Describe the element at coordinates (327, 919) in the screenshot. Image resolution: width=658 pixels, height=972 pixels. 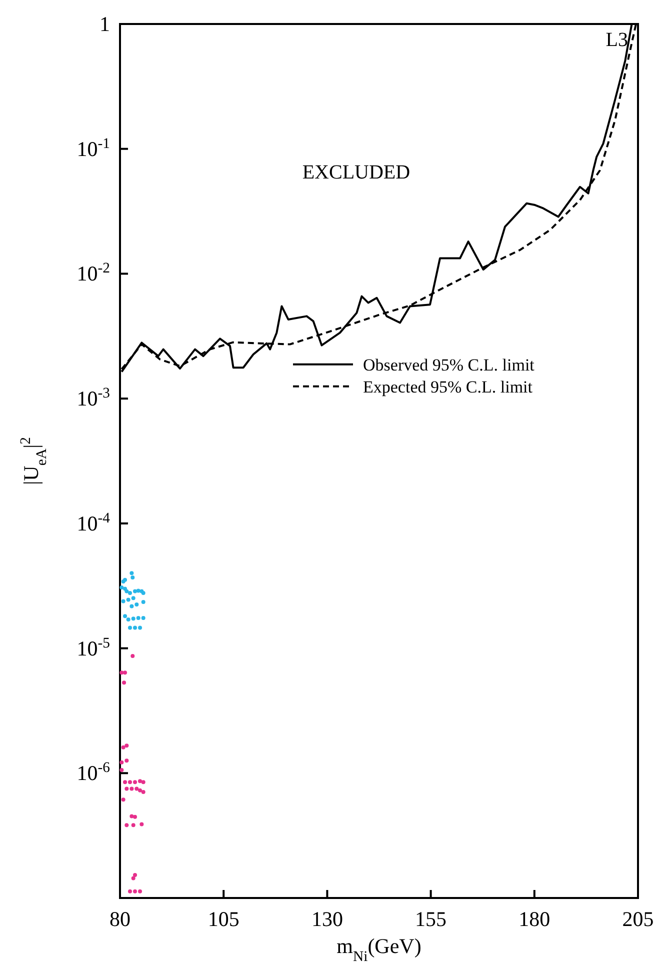
I see `x-tick-label: 130` at that location.